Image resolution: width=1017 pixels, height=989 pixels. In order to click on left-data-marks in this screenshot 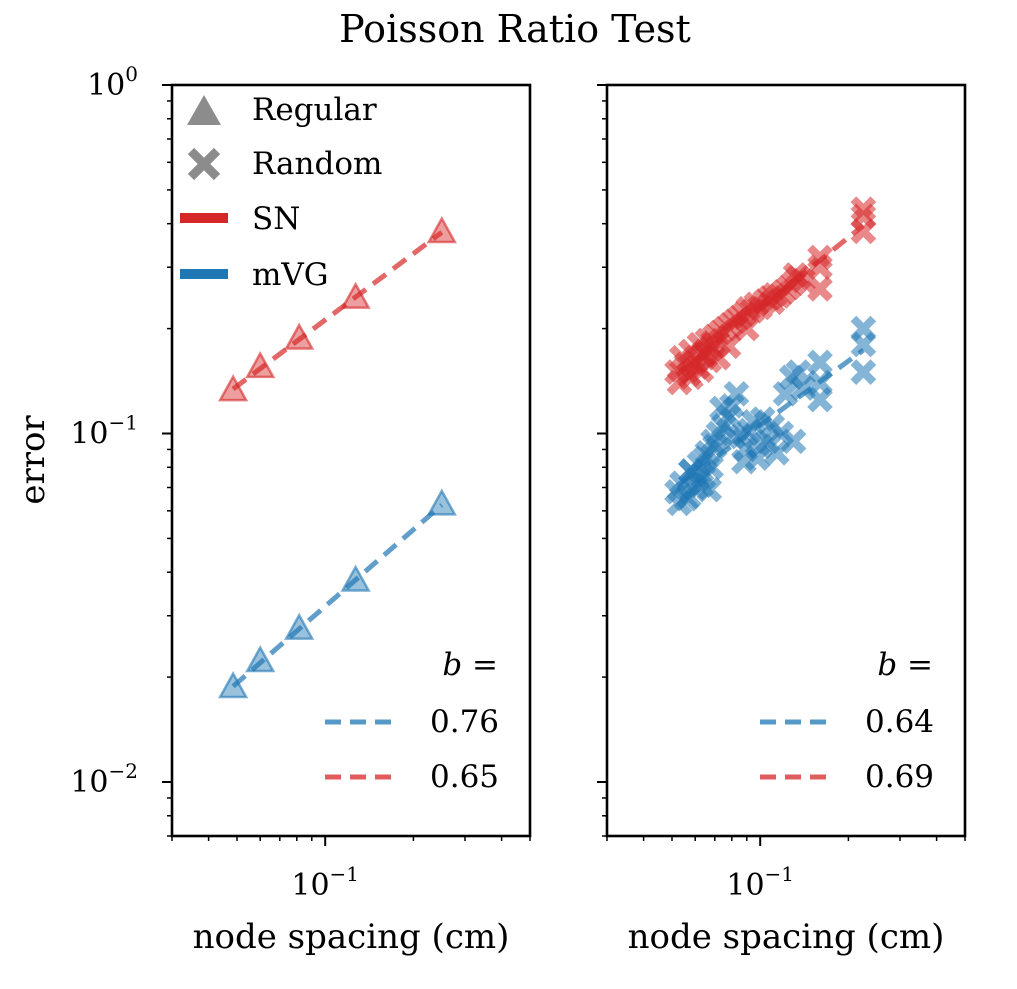, I will do `click(337, 457)`.